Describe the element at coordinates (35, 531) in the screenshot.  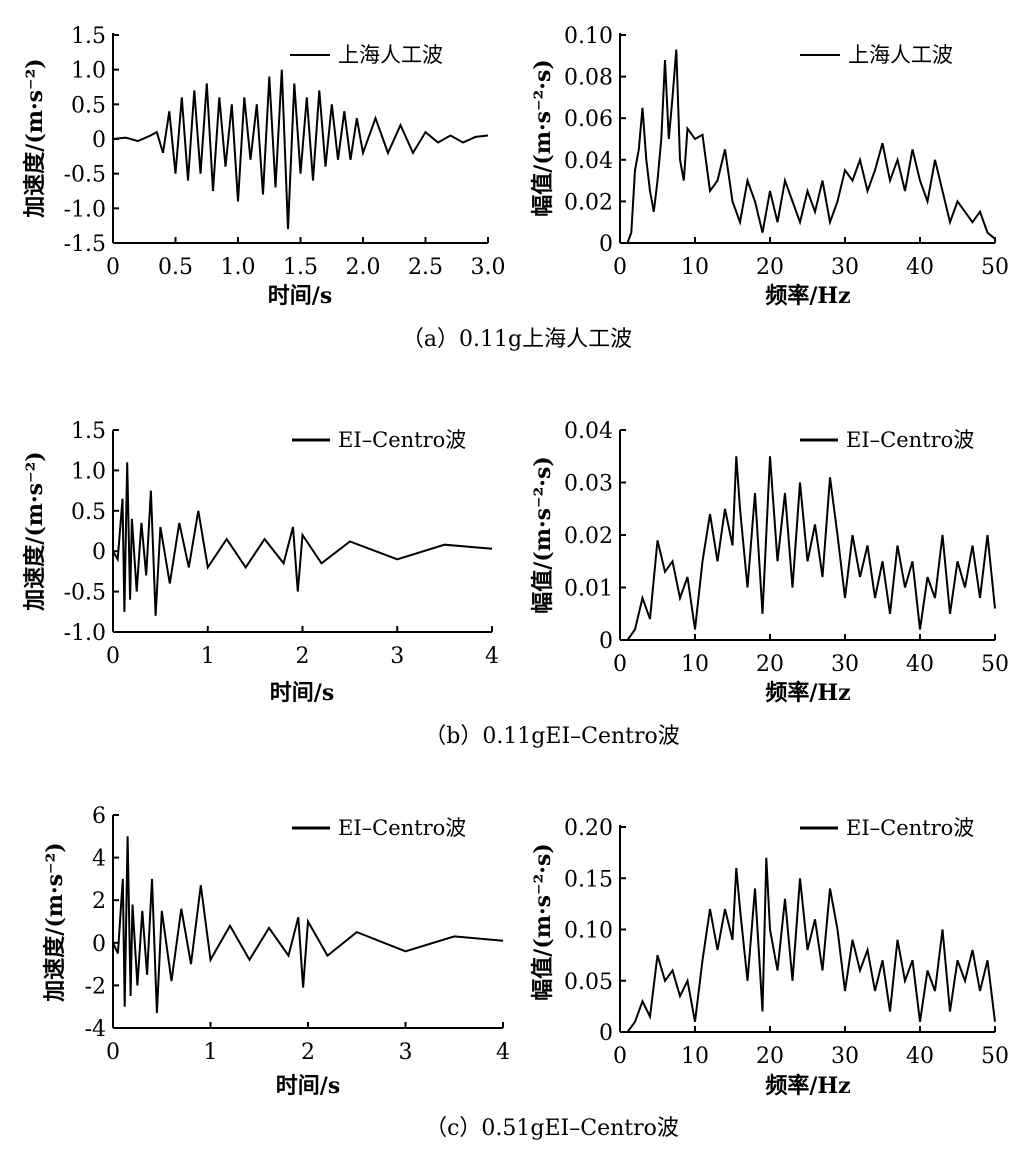
I see `panel-b-time-y-label: 加速度/(m·s⁻²)` at that location.